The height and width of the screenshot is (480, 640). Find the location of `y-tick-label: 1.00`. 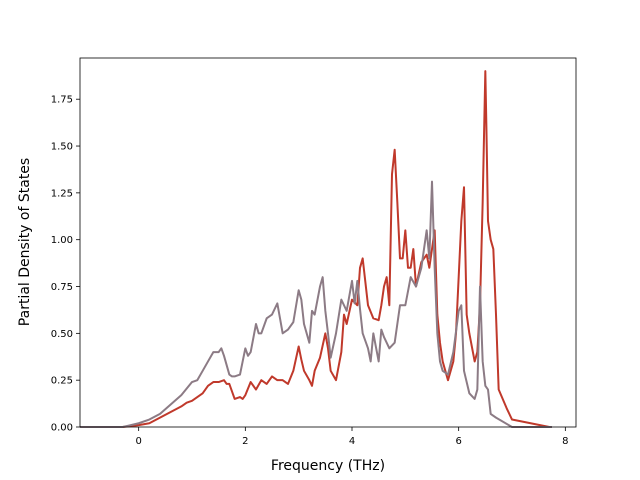

y-tick-label: 1.00 is located at coordinates (62, 240).